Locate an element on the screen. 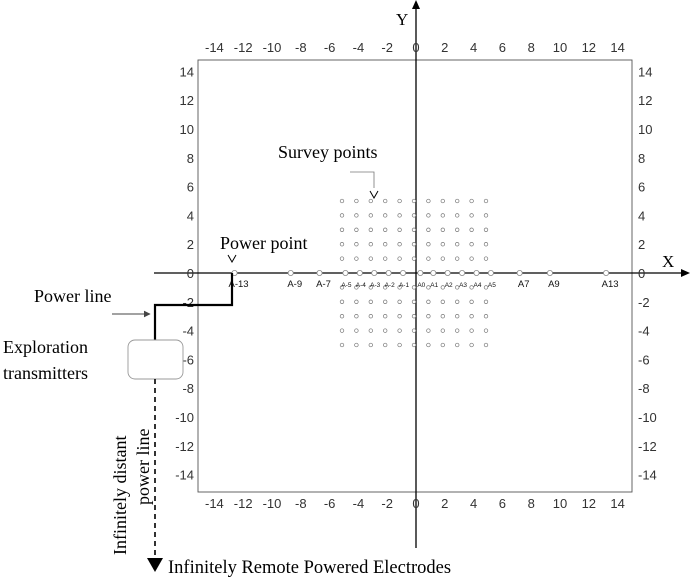 The height and width of the screenshot is (580, 699). electrode-label: A-3 is located at coordinates (375, 285).